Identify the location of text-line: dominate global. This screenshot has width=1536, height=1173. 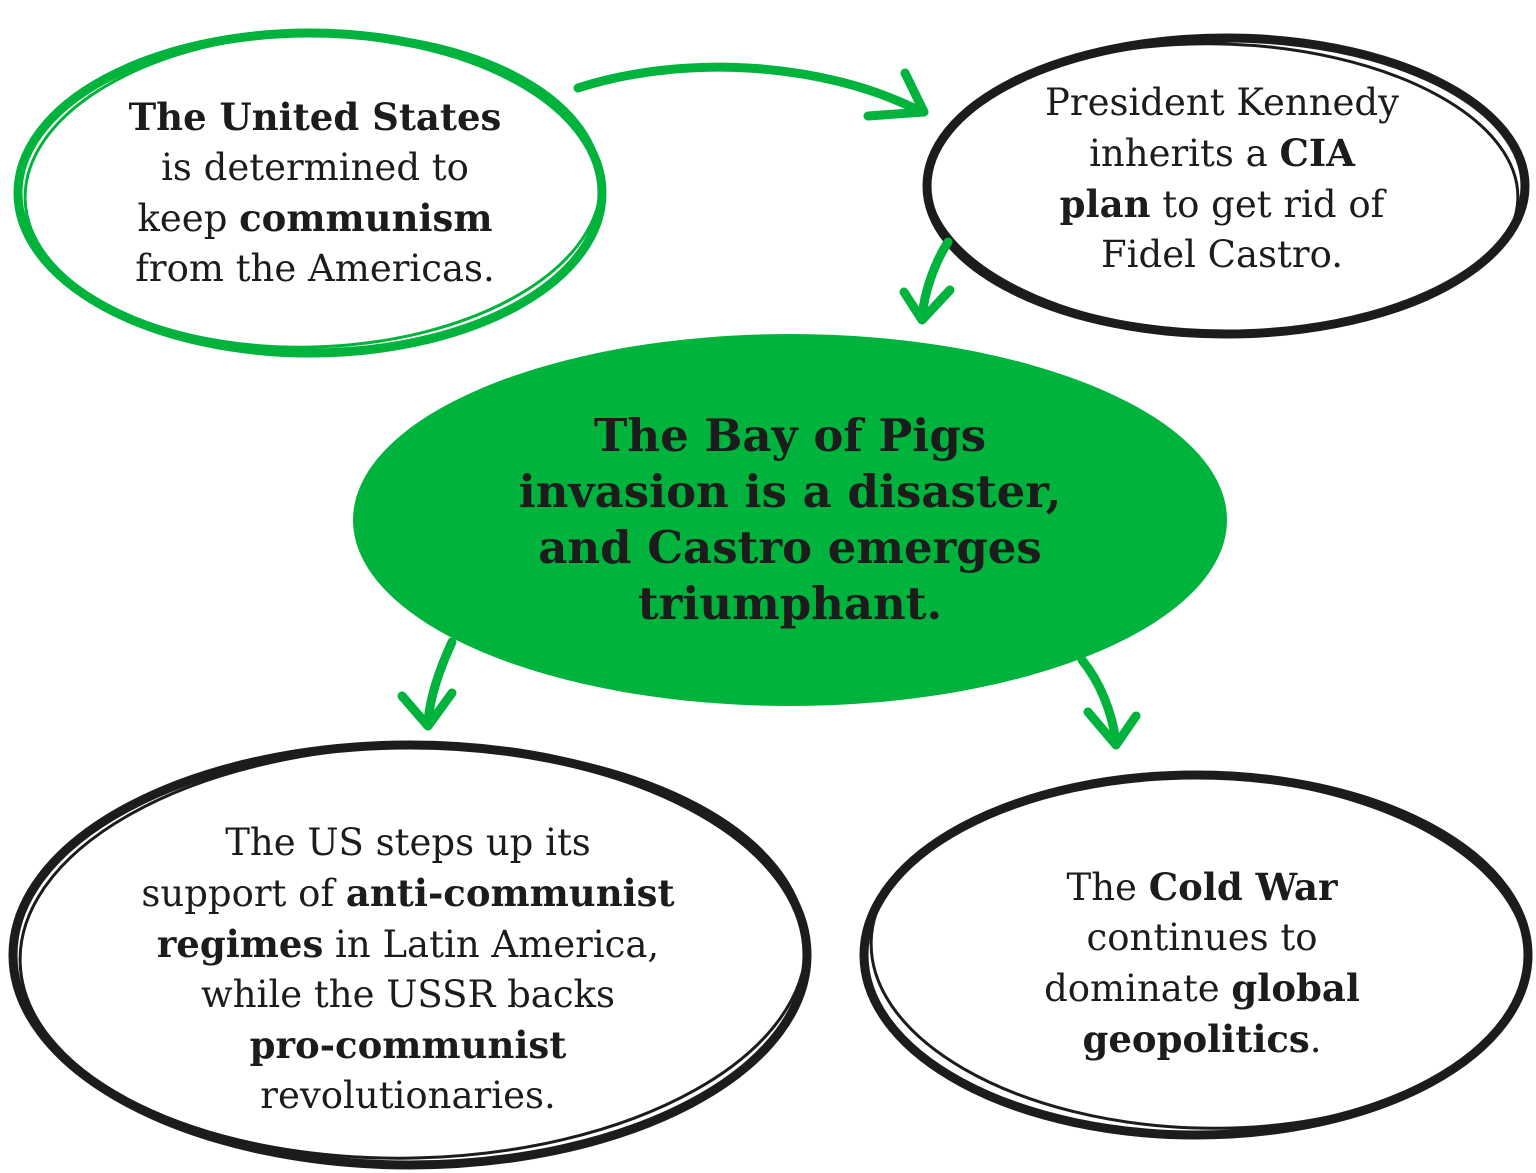
(1202, 988).